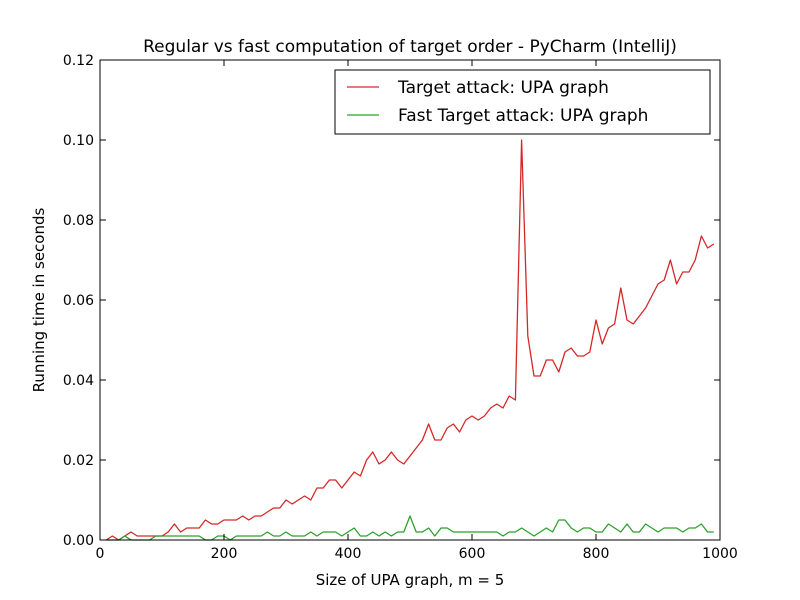 This screenshot has height=600, width=800. I want to click on legend-box, so click(522, 102).